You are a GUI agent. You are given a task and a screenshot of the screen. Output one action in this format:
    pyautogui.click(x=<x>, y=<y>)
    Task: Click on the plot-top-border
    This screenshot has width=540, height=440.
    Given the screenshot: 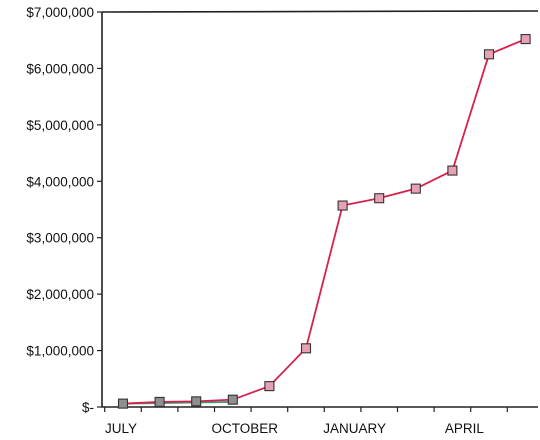 What is the action you would take?
    pyautogui.click(x=320, y=11)
    